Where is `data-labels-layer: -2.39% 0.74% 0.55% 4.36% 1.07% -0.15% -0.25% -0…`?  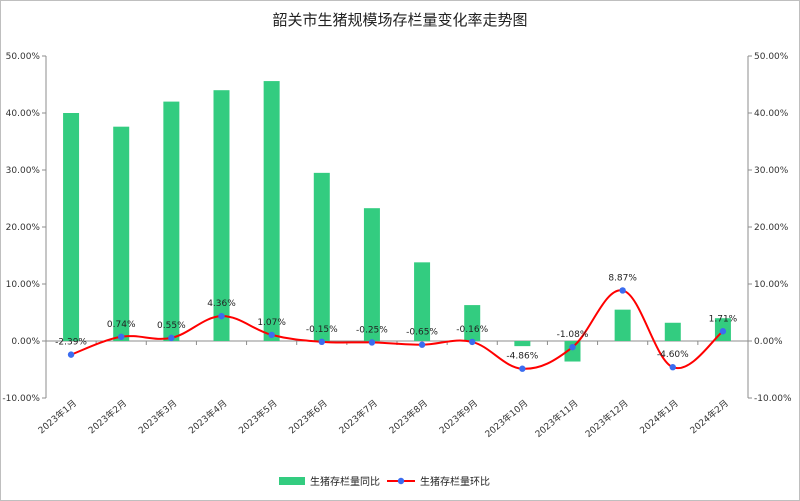 data-labels-layer: -2.39% 0.74% 0.55% 4.36% 1.07% -0.15% -0.25% -0… is located at coordinates (396, 317).